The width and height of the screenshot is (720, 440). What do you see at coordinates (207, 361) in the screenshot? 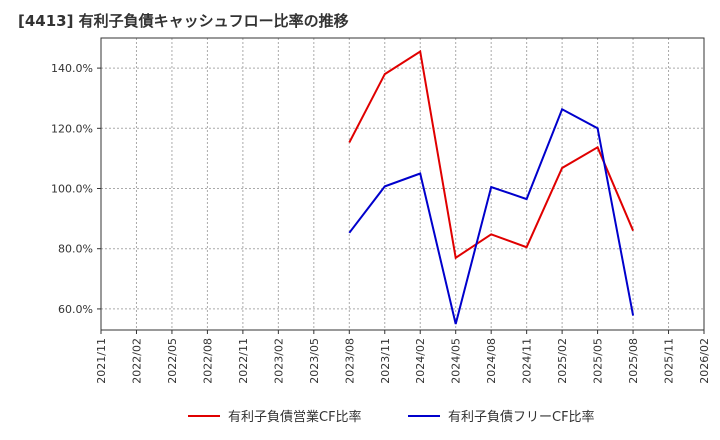
I see `x-tick-label: 2022/08` at bounding box center [207, 361].